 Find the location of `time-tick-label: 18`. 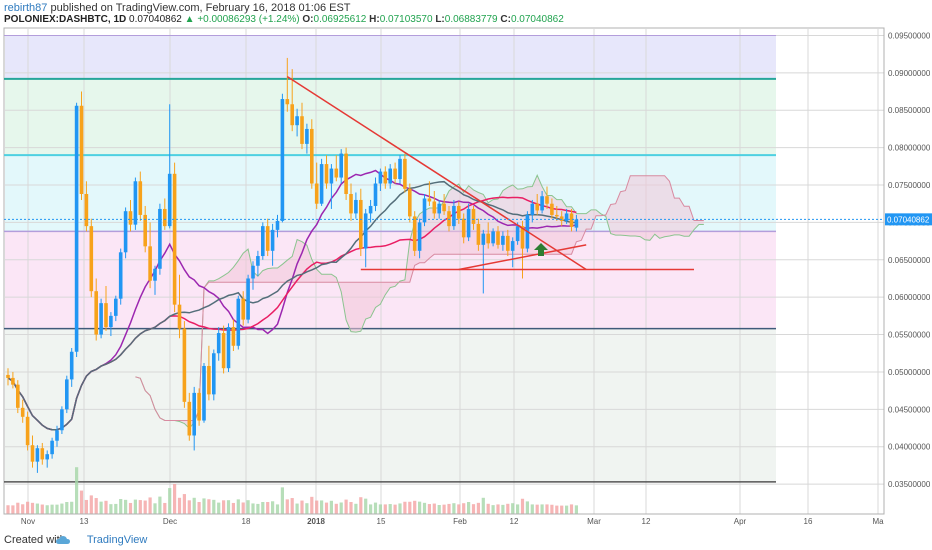

time-tick-label: 18 is located at coordinates (246, 521).